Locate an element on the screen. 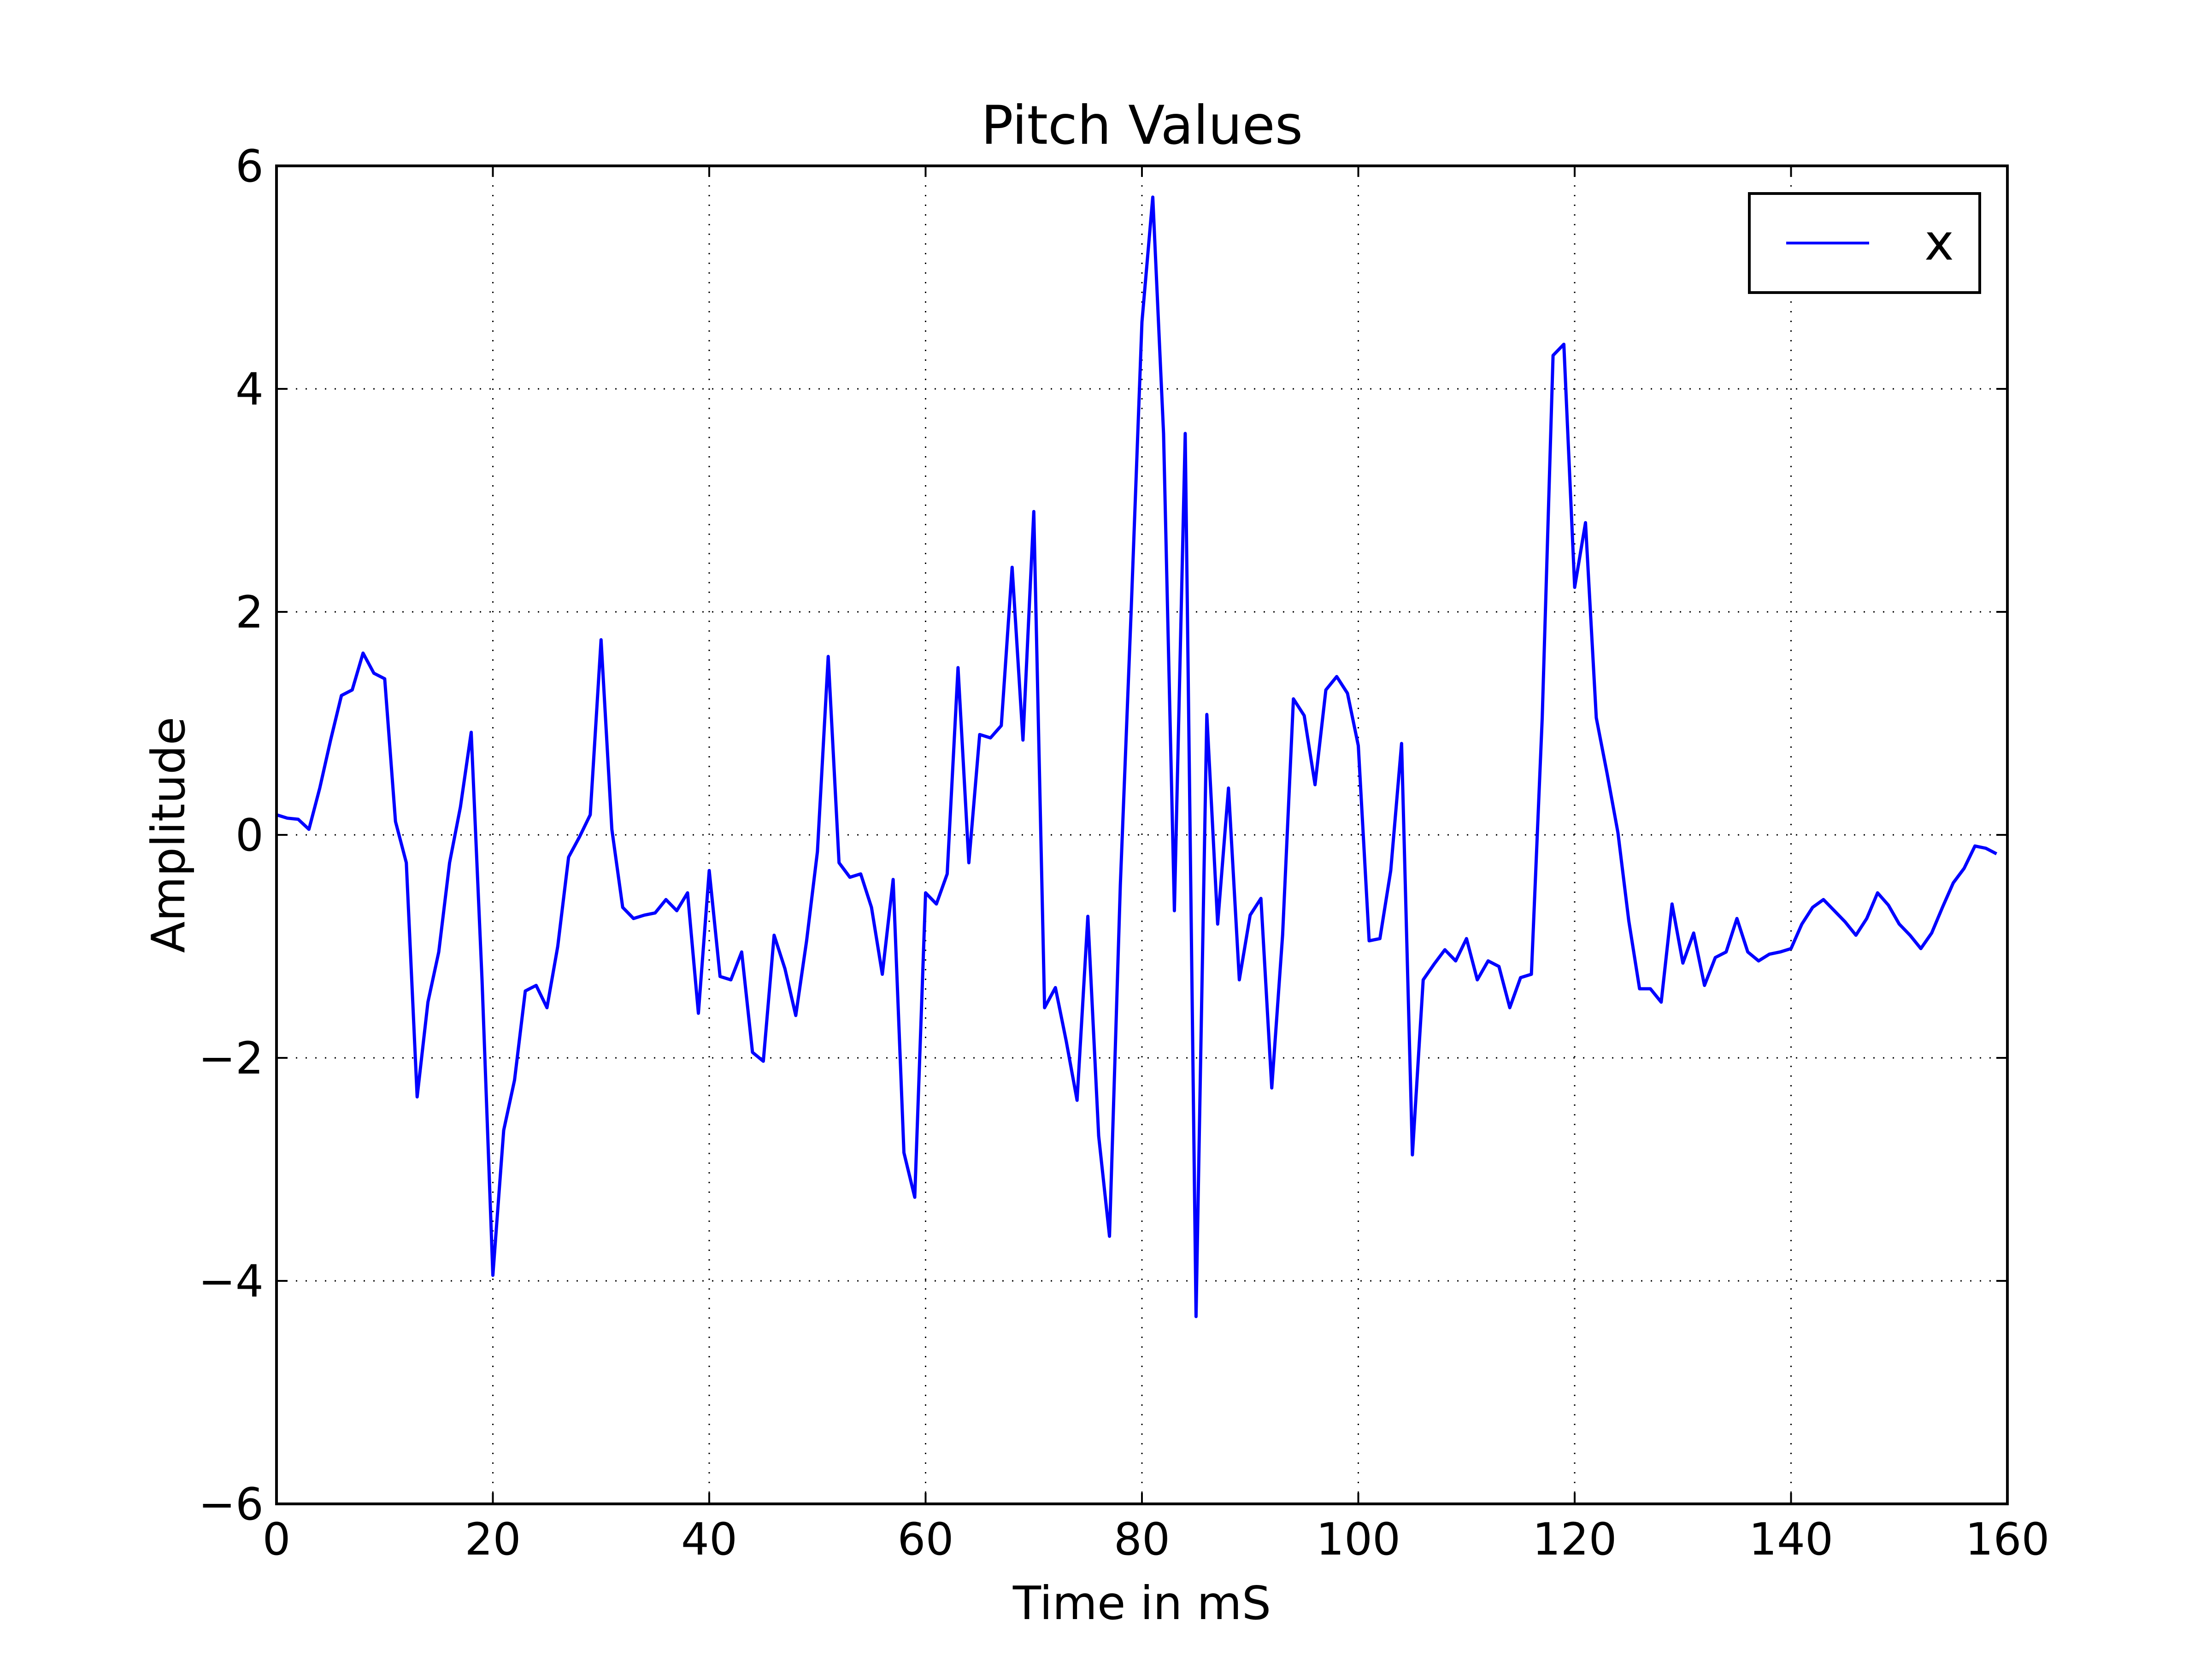  legend-label: x is located at coordinates (1939, 243).